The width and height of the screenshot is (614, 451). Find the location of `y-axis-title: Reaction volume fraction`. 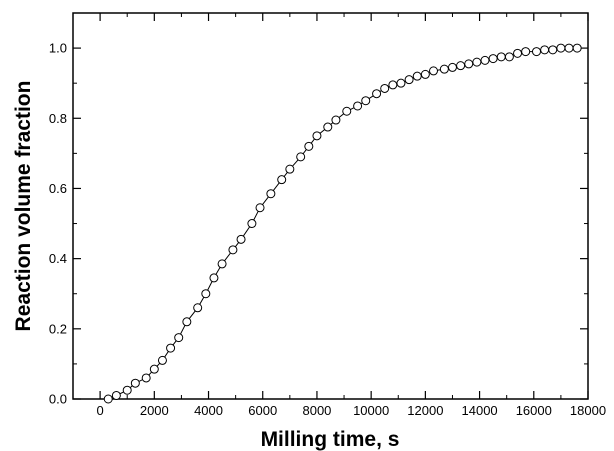

y-axis-title: Reaction volume fraction is located at coordinates (23, 206).